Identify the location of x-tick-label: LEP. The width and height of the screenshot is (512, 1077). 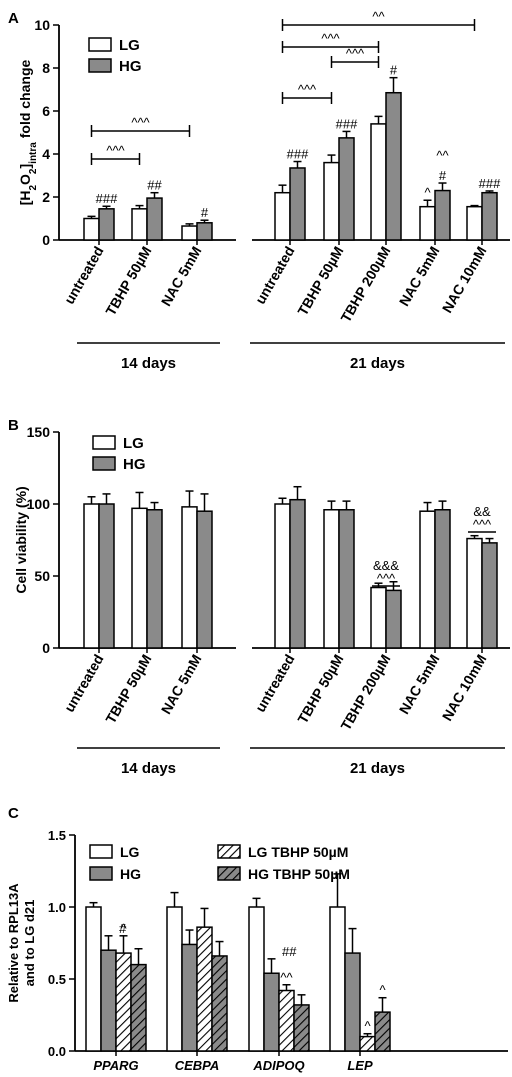
(360, 1065).